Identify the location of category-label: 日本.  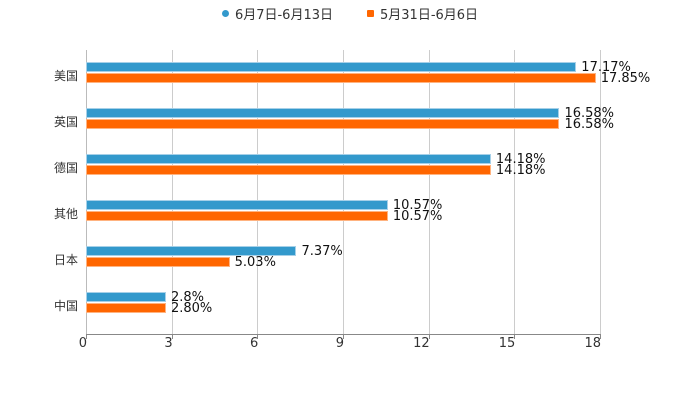
(65, 260).